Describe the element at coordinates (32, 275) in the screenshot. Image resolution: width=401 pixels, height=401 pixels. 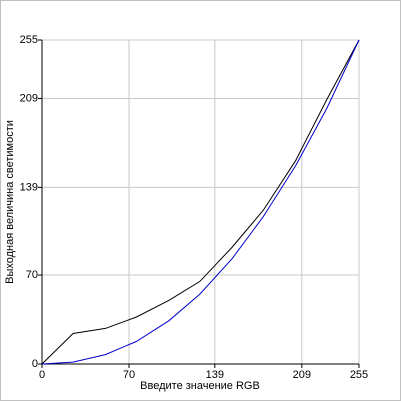
I see `y-tick-label: 70` at that location.